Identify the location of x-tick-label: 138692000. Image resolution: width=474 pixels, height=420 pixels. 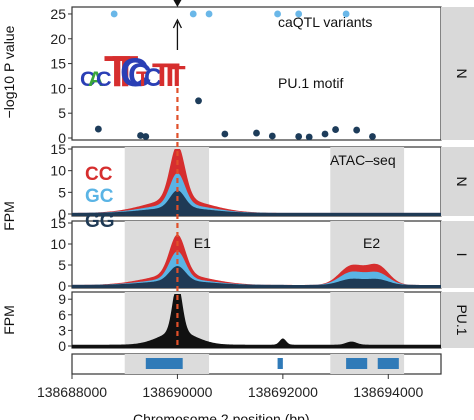
(283, 392).